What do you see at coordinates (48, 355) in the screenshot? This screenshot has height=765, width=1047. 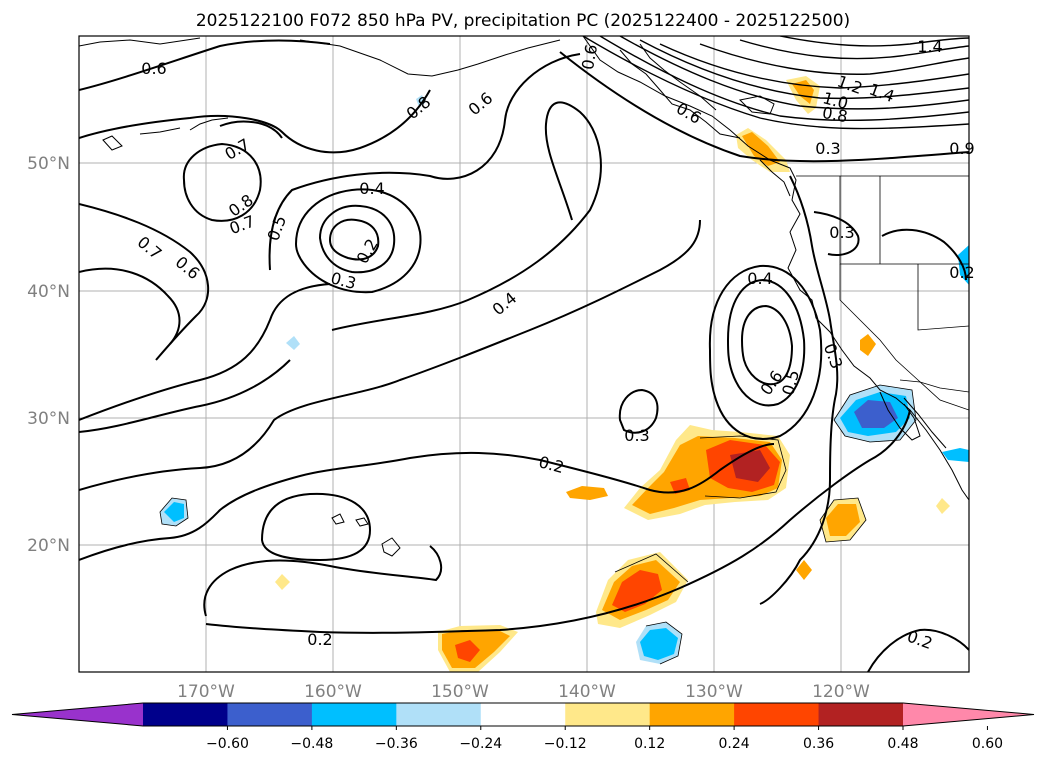 I see `latitude-labels: 50°N 40°N 30°N 20°N` at bounding box center [48, 355].